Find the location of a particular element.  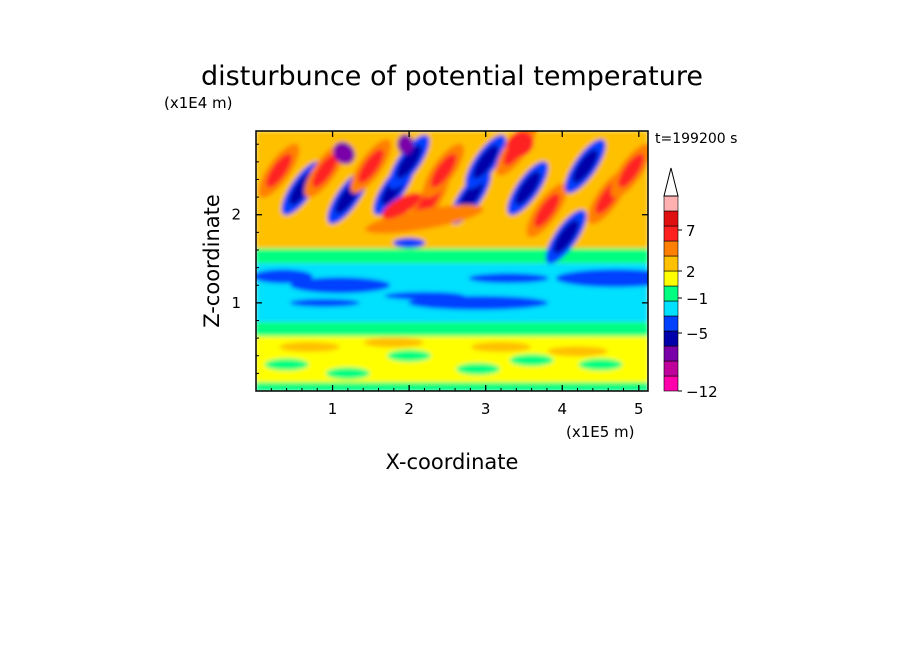

time-label: t=199200 s is located at coordinates (696, 139).